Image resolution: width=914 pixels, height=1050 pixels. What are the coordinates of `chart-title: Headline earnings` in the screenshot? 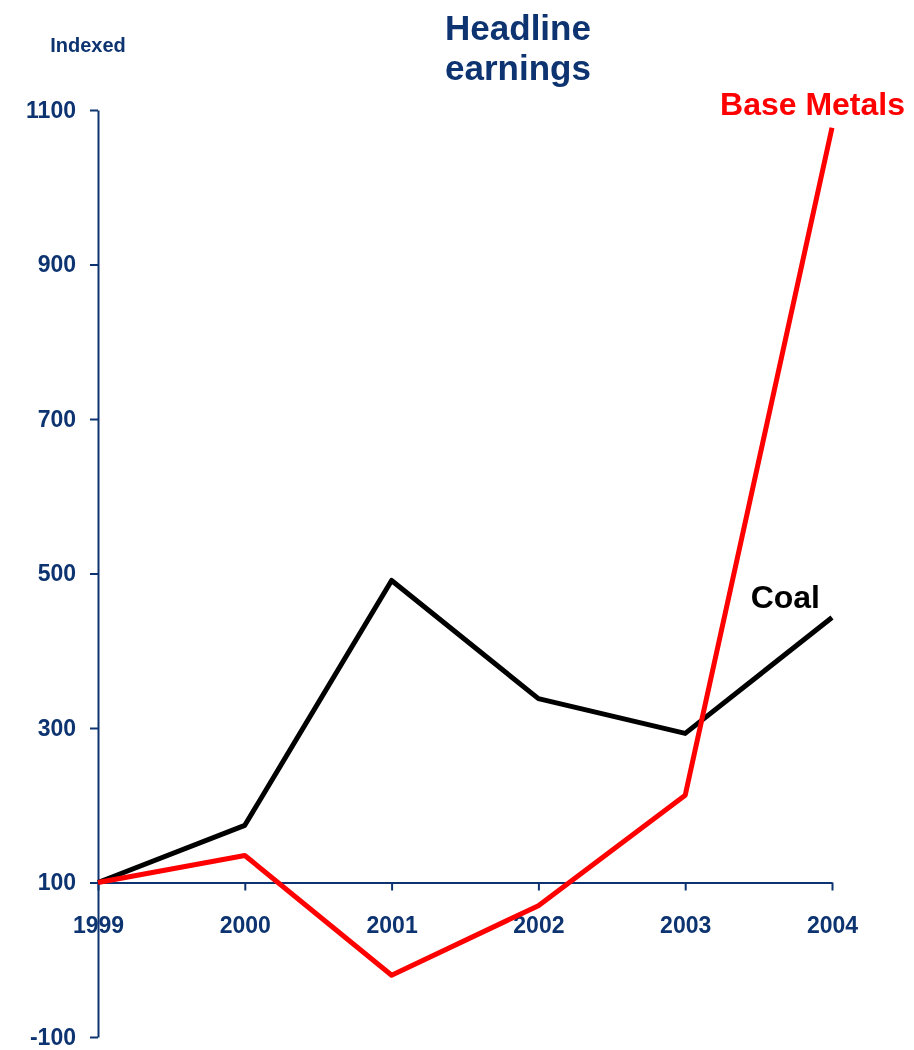 It's located at (518, 47).